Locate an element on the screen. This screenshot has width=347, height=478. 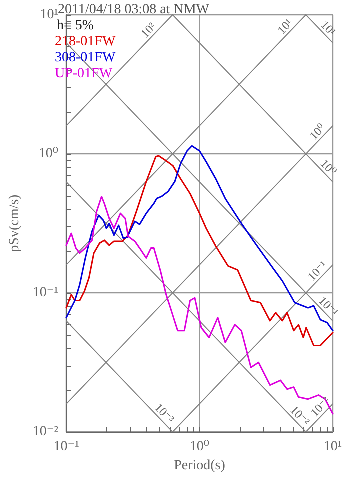
x-tick-label: 10⁻¹ is located at coordinates (67, 447).